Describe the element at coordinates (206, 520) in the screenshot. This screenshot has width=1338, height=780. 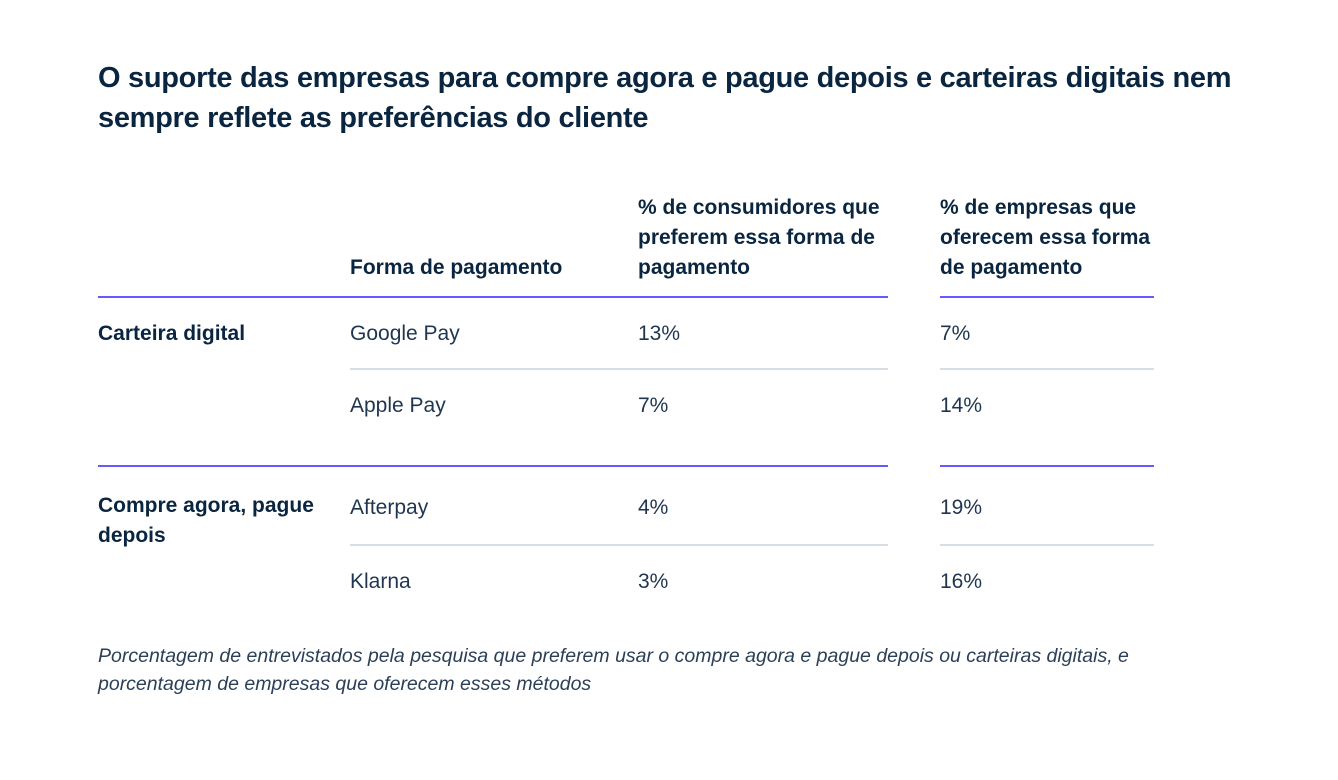
I see `group-label-bnpl: Compre agora, pague depois` at that location.